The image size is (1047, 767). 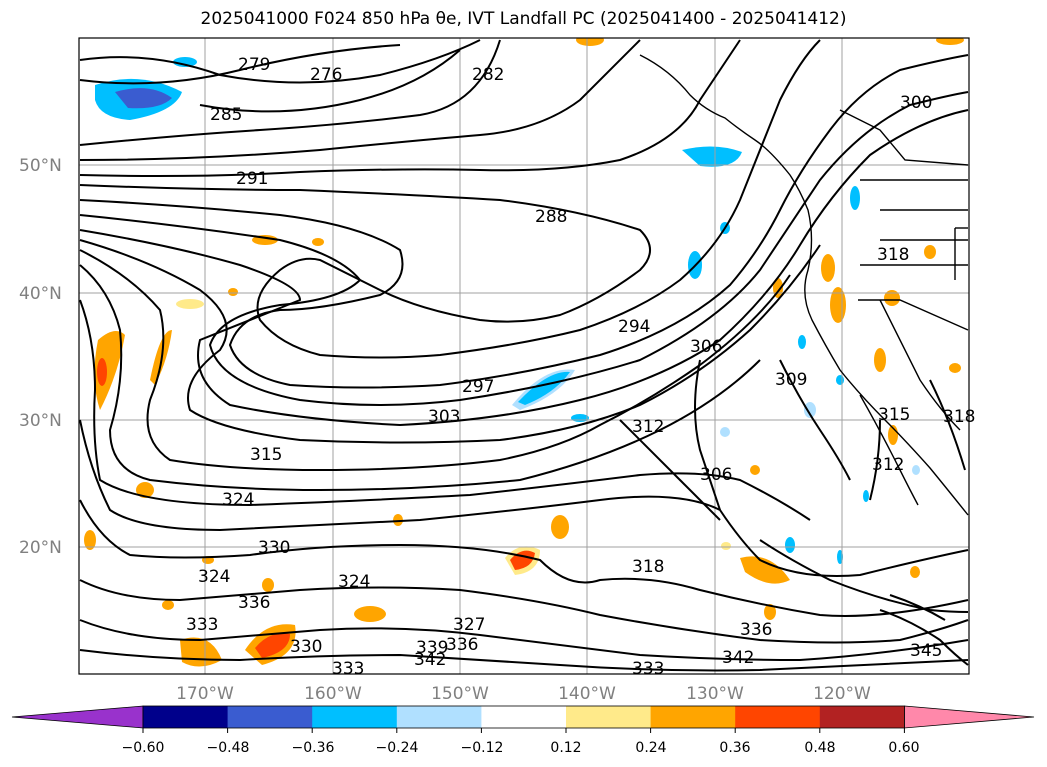 I want to click on lon-label: 130°W, so click(x=715, y=694).